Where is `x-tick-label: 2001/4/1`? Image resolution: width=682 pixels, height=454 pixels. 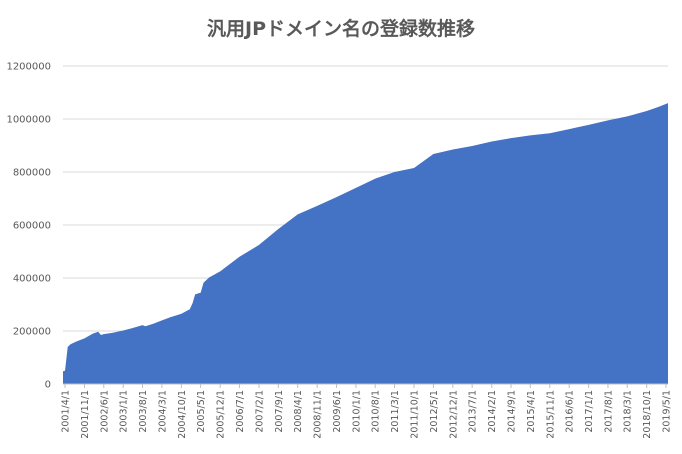 x-tick-label: 2001/4/1 is located at coordinates (66, 411).